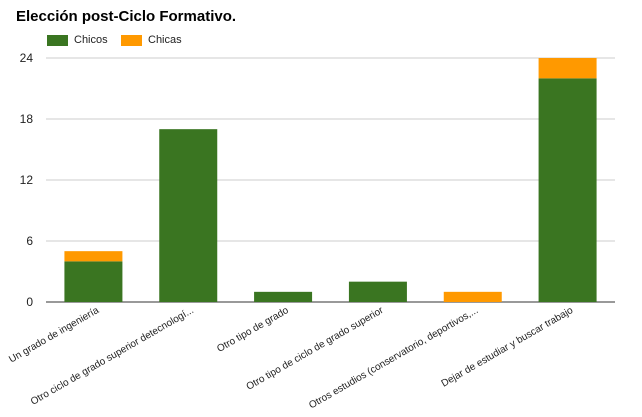 The height and width of the screenshot is (417, 642). What do you see at coordinates (29, 241) in the screenshot?
I see `y-tick-label: 6` at bounding box center [29, 241].